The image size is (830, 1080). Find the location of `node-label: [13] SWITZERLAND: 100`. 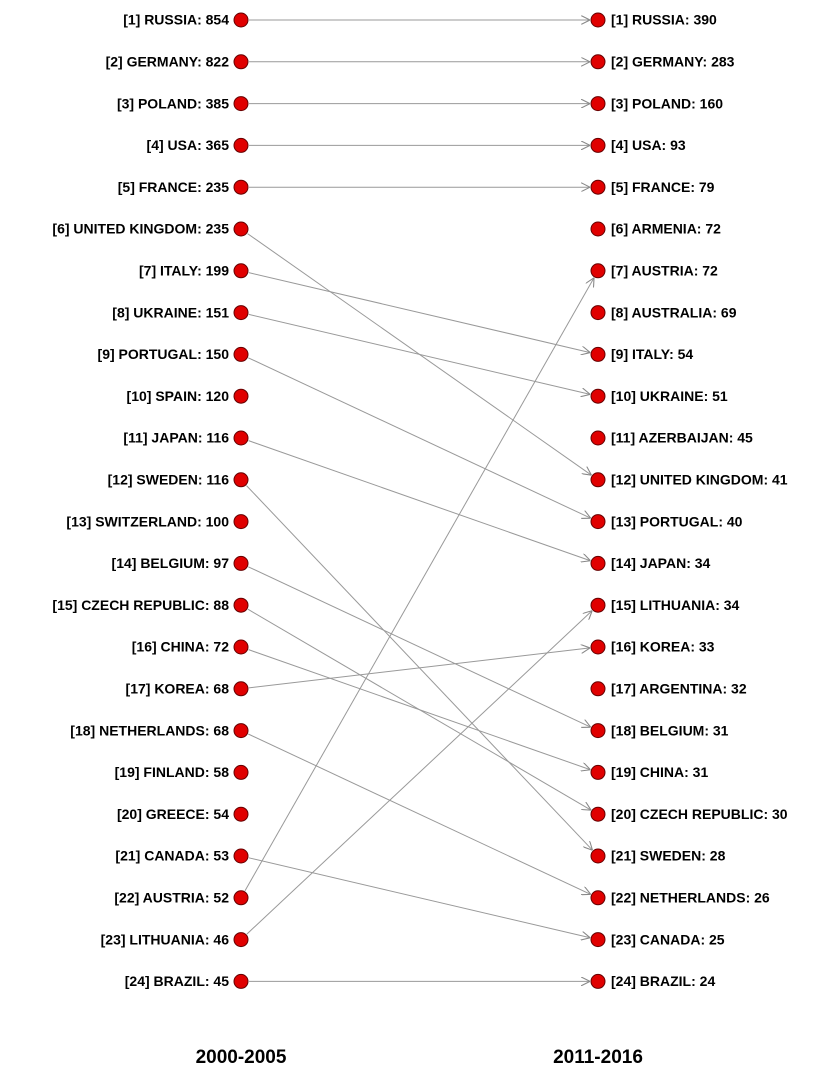

node-label: [13] SWITZERLAND: 100 is located at coordinates (147, 521).